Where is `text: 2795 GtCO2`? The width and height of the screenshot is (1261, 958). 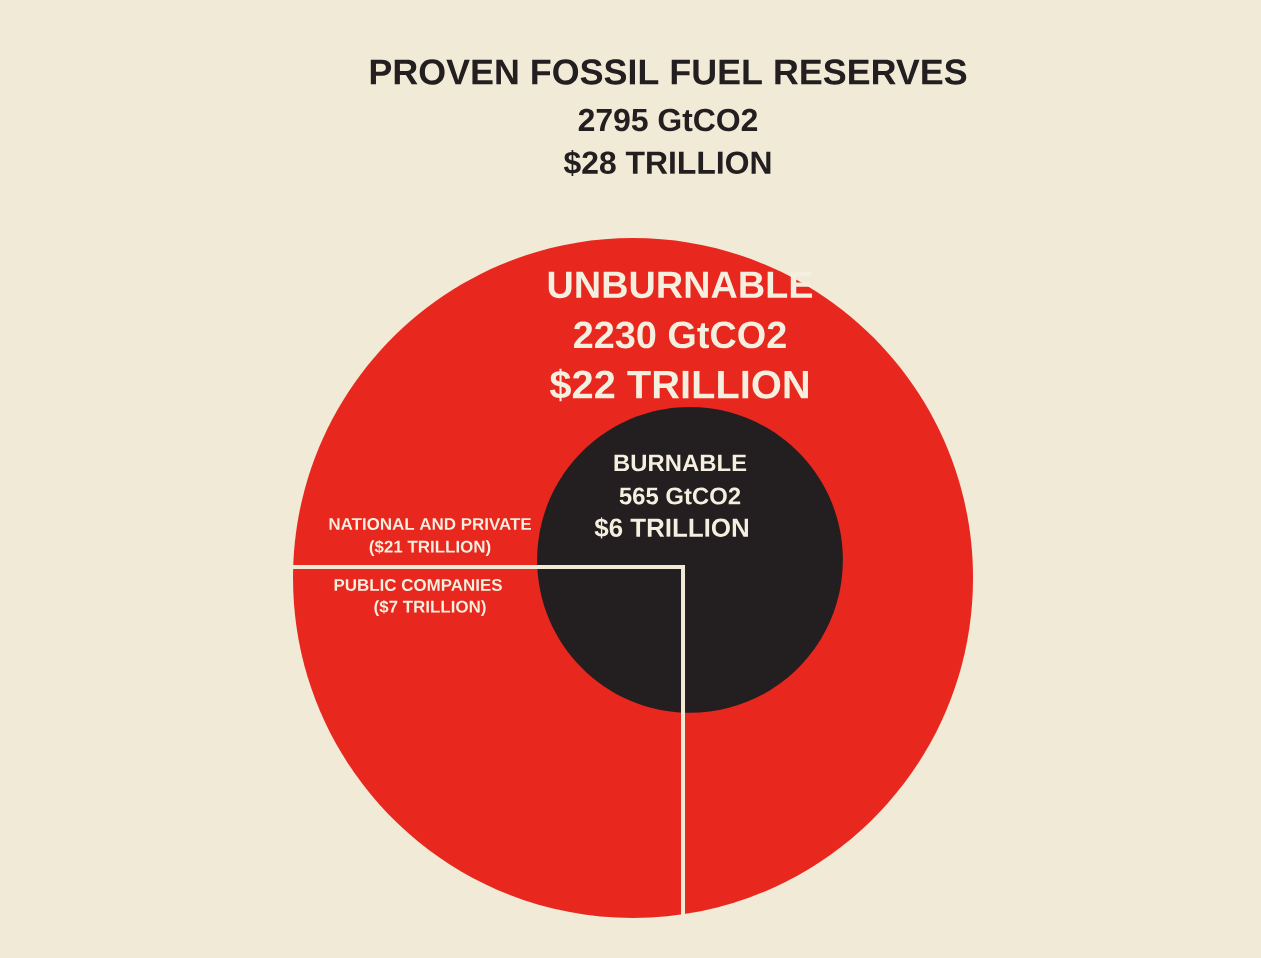 text: 2795 GtCO2 is located at coordinates (668, 120).